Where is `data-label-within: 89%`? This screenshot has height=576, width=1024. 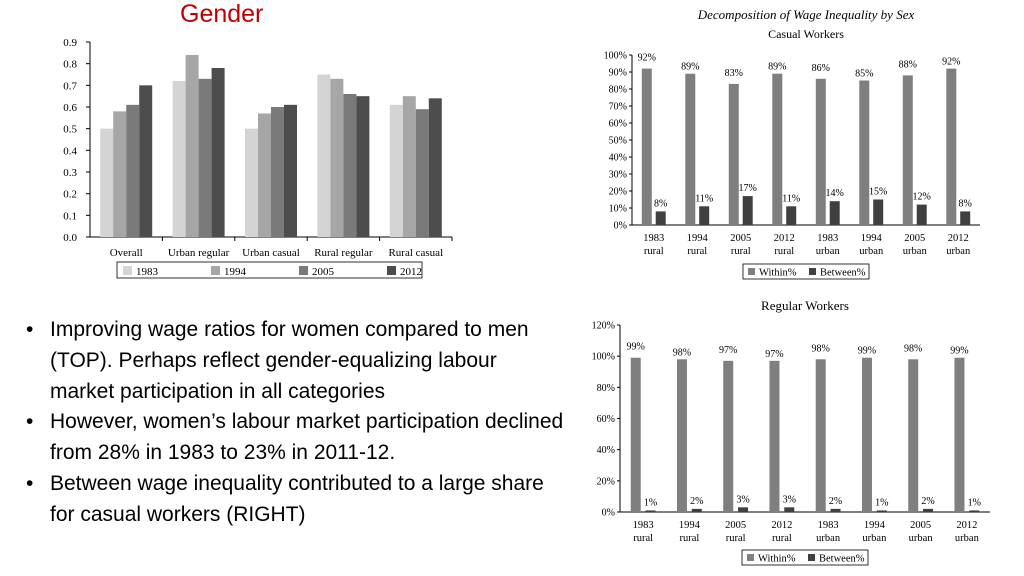 data-label-within: 89% is located at coordinates (690, 67).